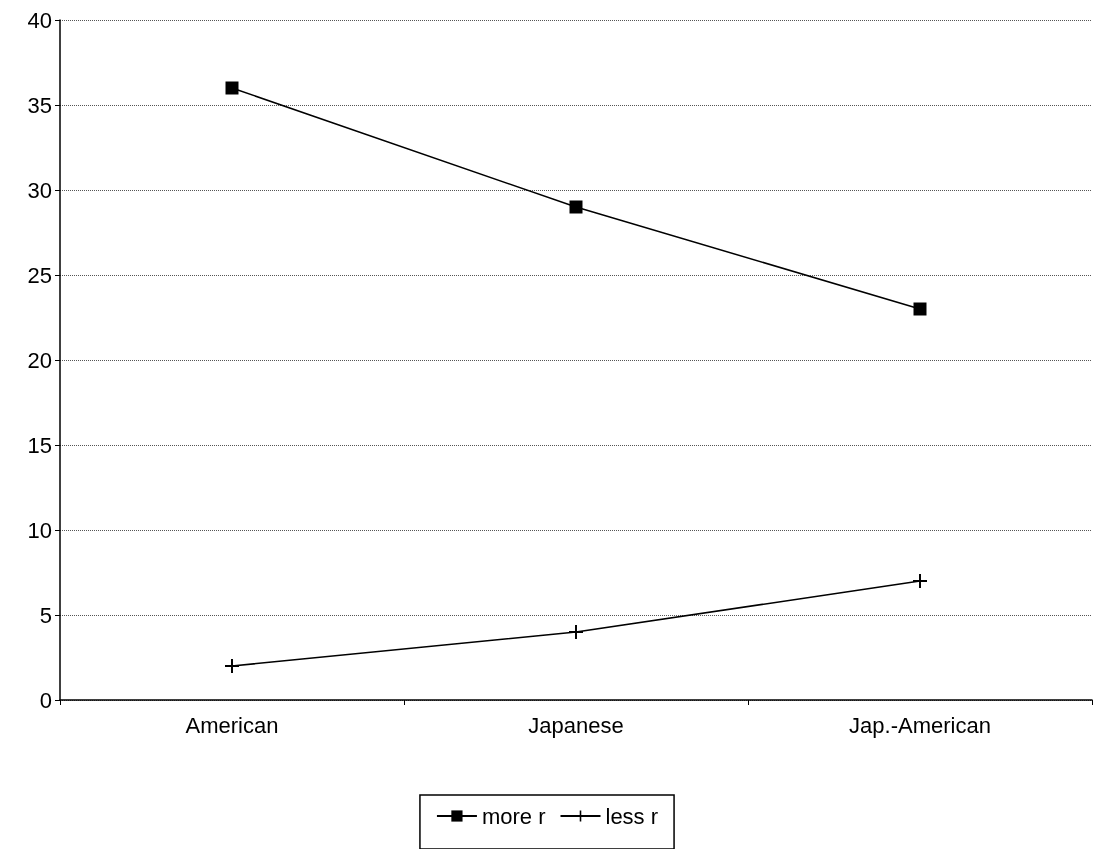 This screenshot has width=1094, height=849. What do you see at coordinates (39, 190) in the screenshot?
I see `y-tick-label: 30` at bounding box center [39, 190].